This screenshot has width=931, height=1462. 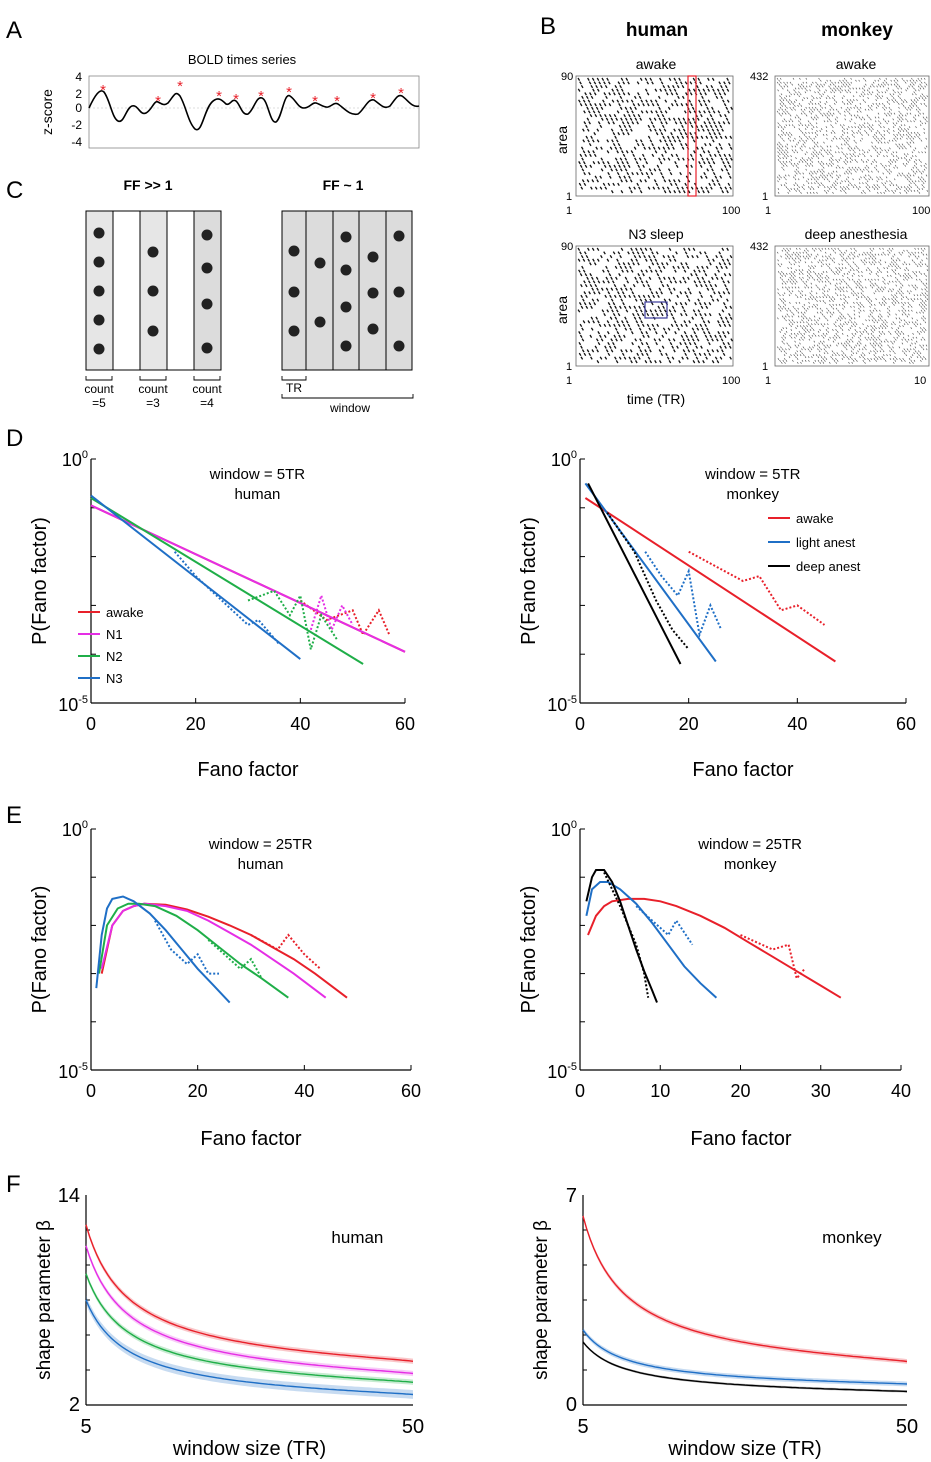 I want to click on bold-timeseries-line, so click(x=254, y=110).